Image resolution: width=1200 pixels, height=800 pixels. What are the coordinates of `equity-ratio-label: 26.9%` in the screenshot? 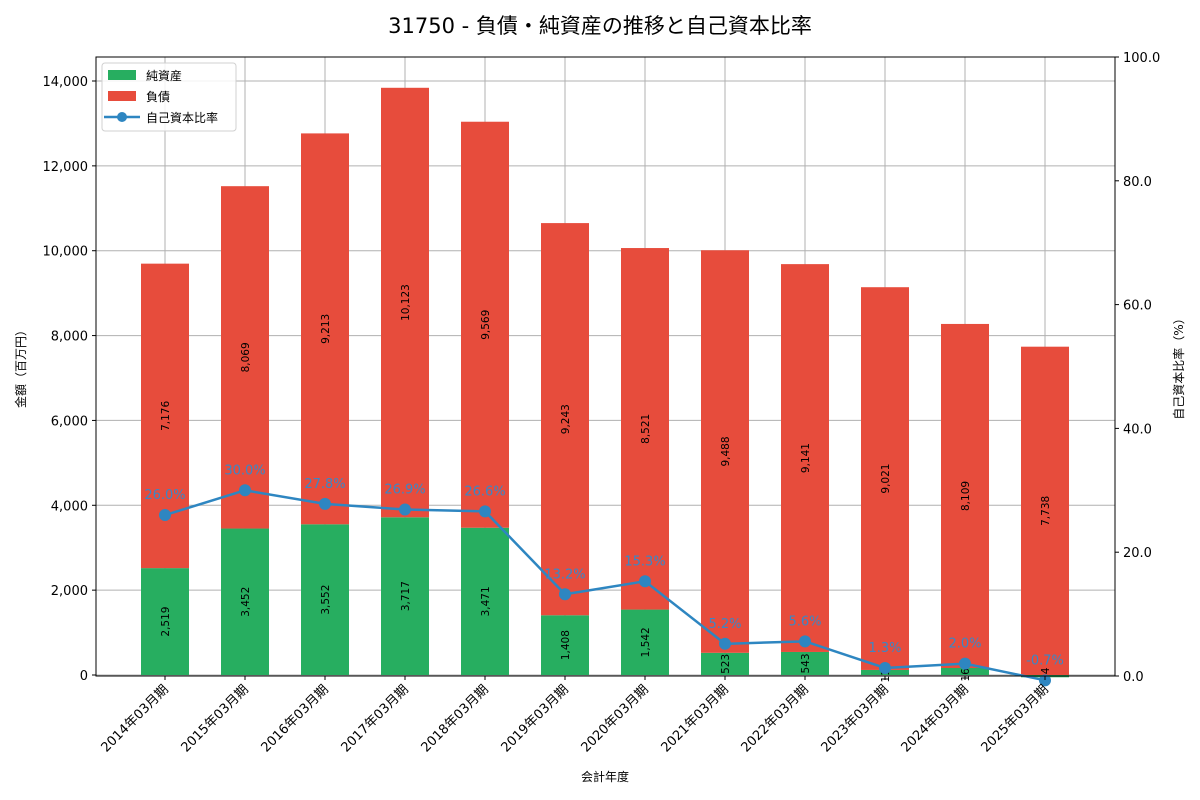 It's located at (404, 489).